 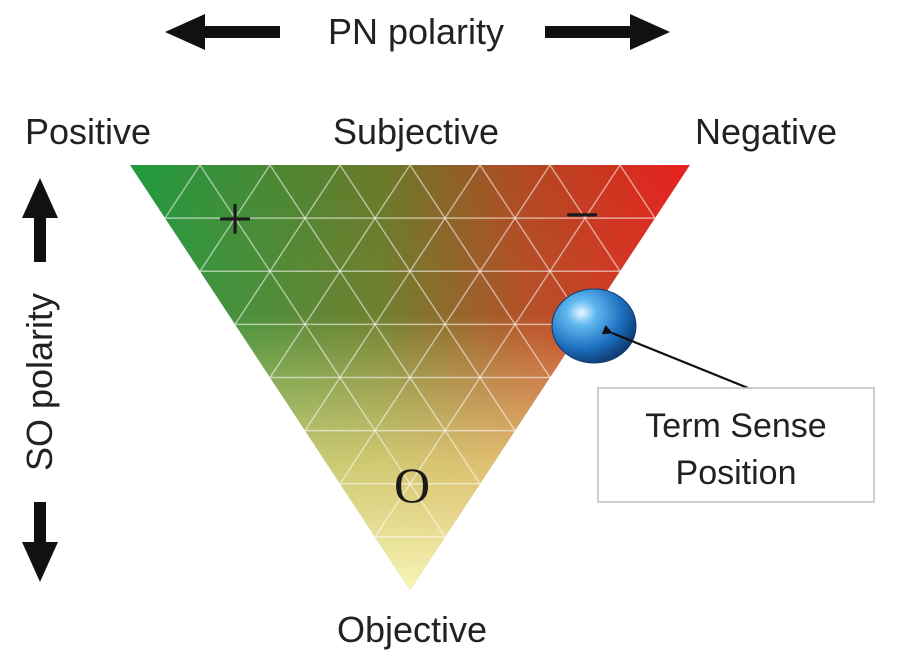 I want to click on so-up-arrow-icon, so click(x=40, y=220).